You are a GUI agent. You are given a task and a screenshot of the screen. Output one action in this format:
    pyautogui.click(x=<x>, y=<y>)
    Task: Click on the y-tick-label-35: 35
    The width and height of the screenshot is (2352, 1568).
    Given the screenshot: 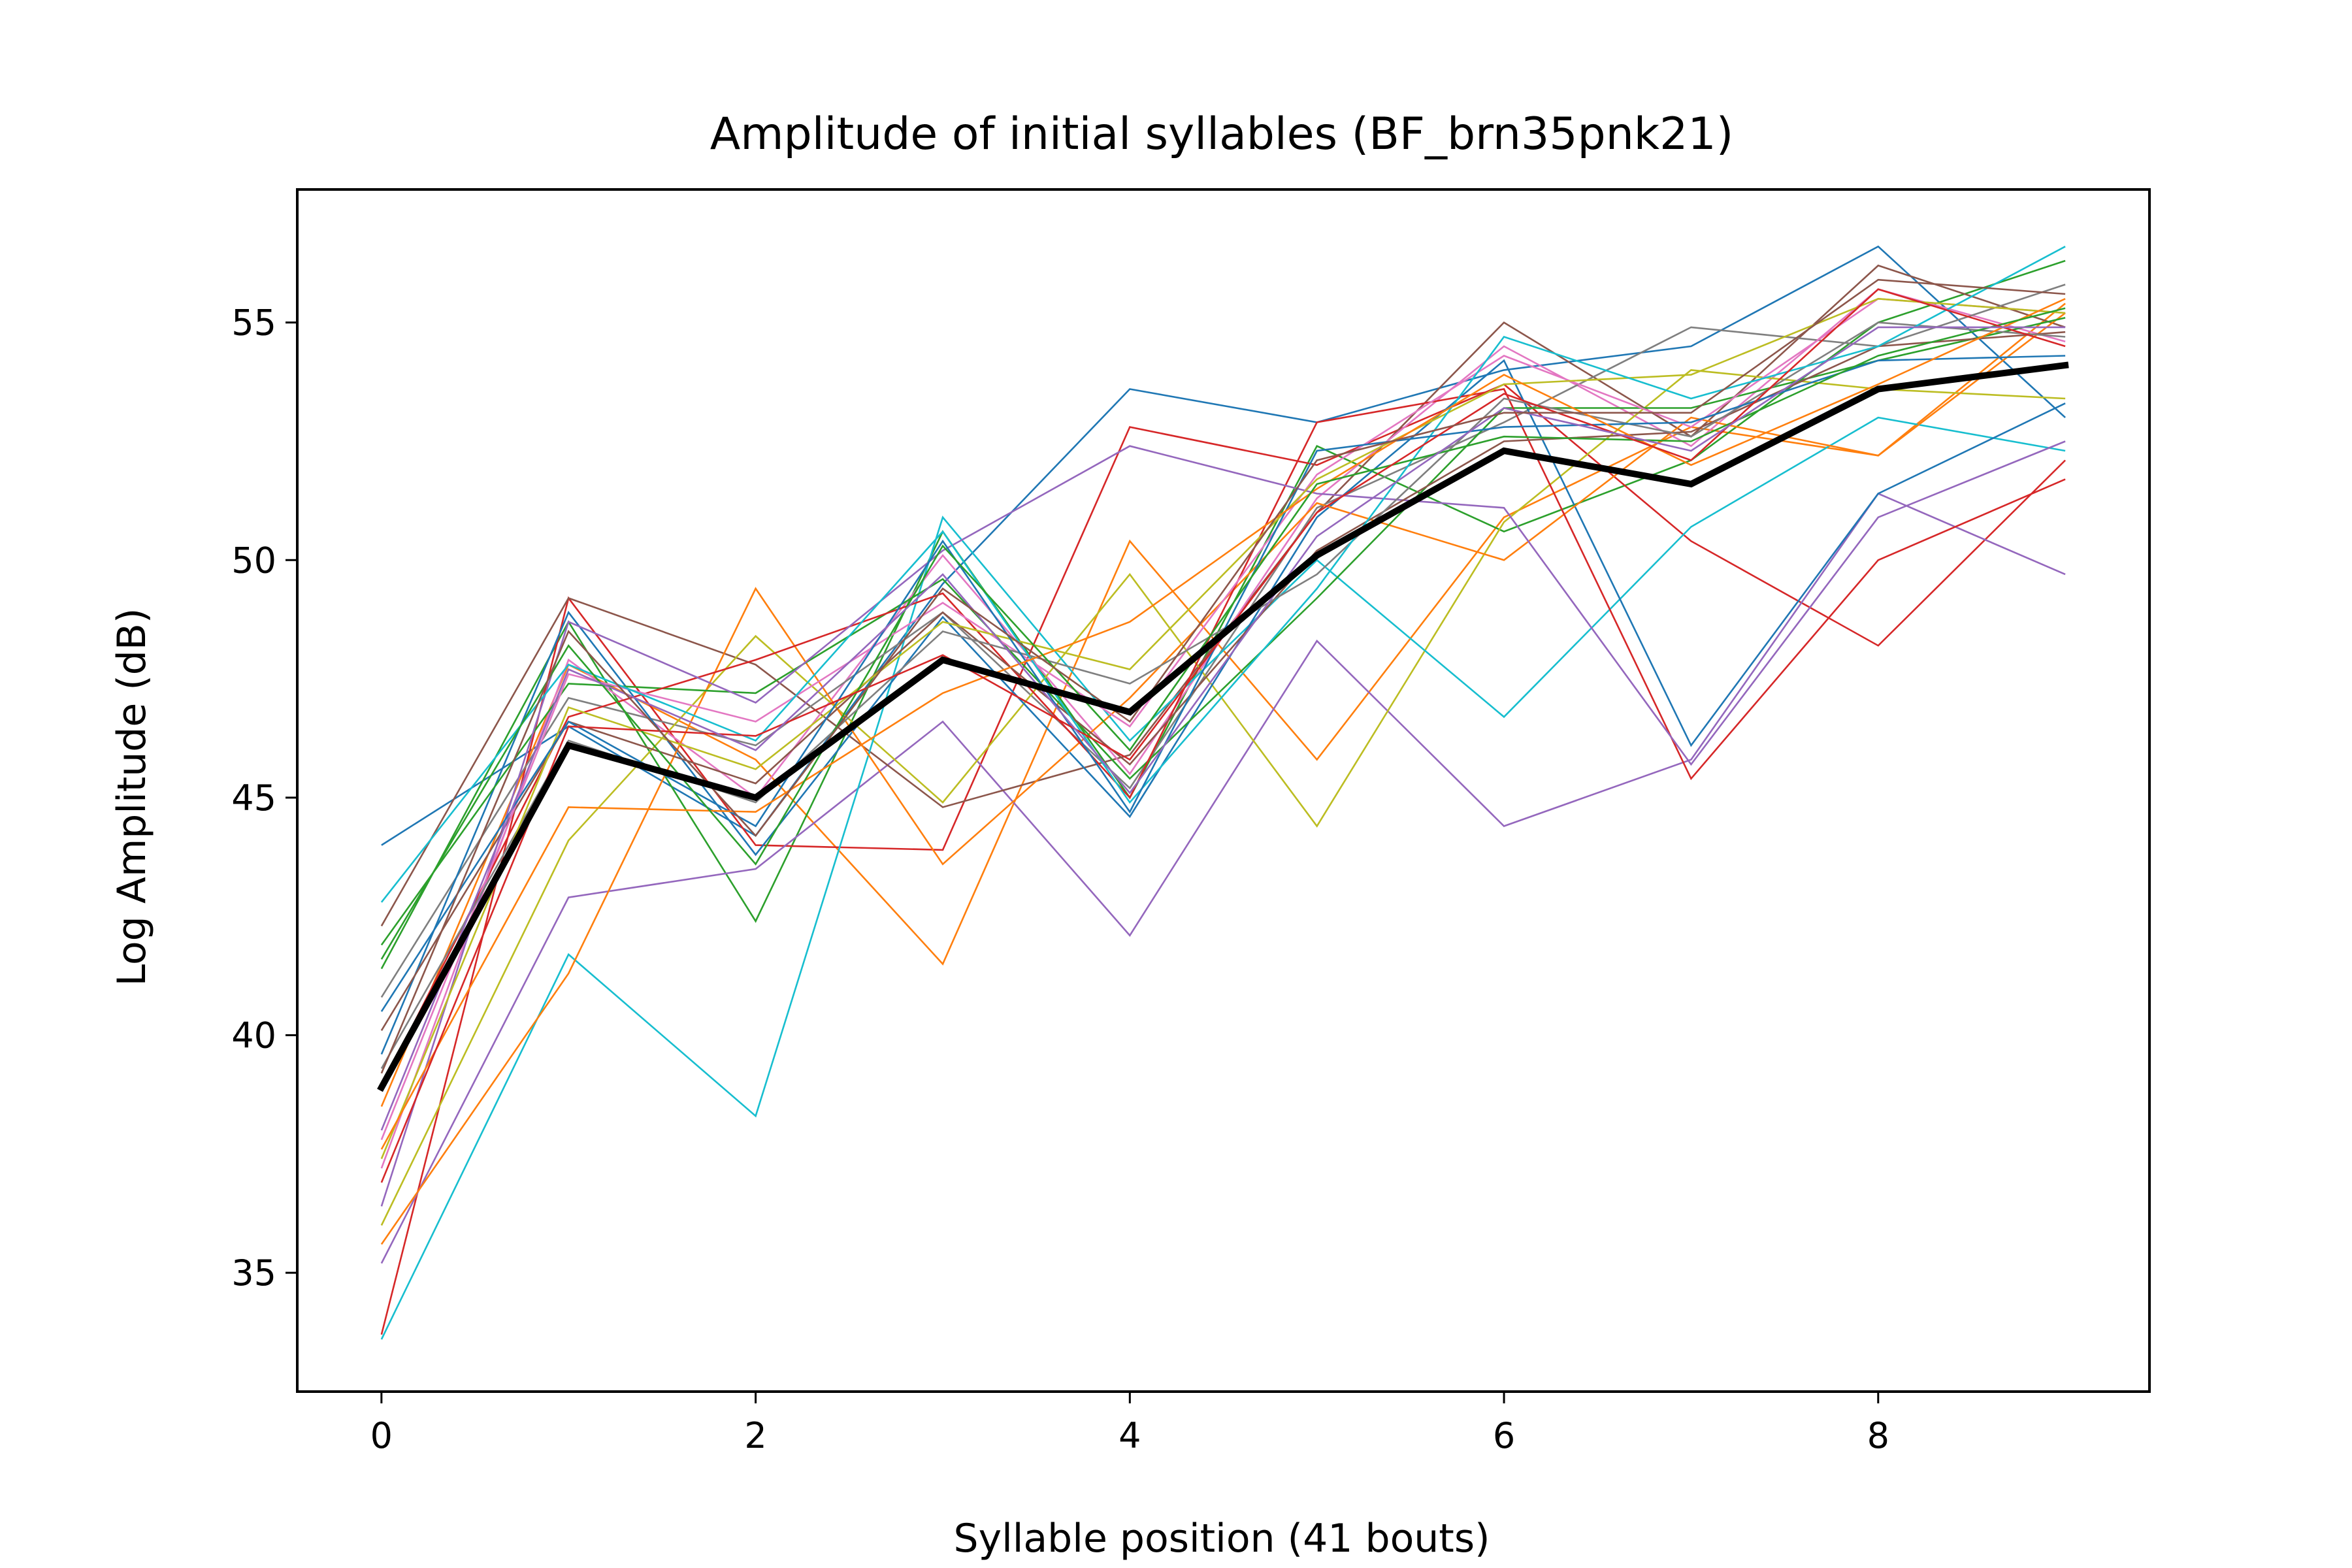 What is the action you would take?
    pyautogui.click(x=253, y=1273)
    